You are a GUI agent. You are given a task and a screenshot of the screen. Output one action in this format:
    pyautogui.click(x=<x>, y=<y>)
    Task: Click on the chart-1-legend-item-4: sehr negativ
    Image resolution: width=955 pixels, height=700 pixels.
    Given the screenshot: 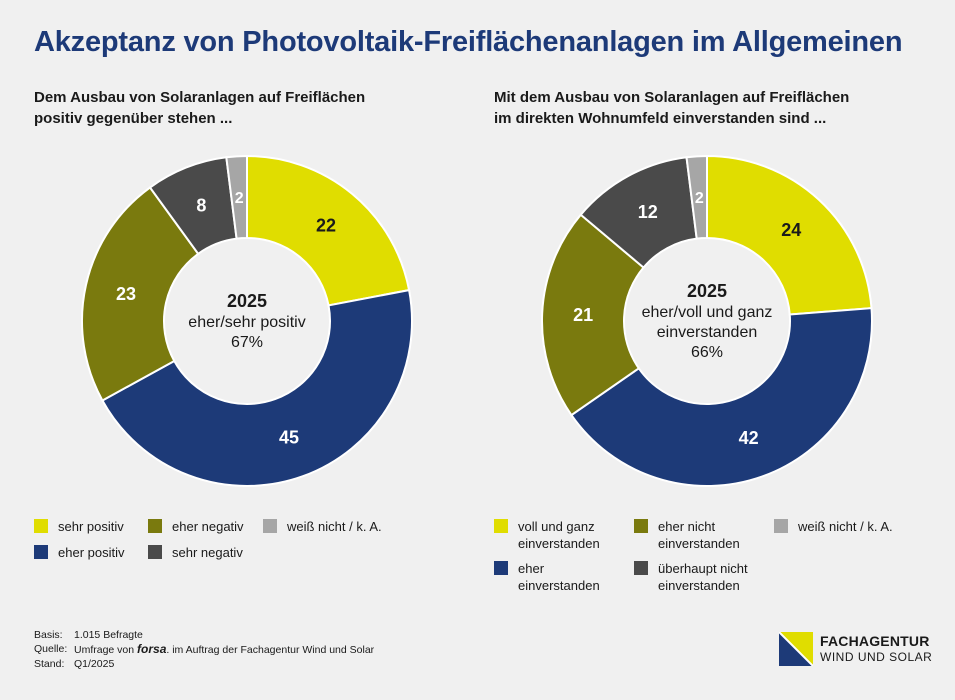 What is the action you would take?
    pyautogui.click(x=195, y=552)
    